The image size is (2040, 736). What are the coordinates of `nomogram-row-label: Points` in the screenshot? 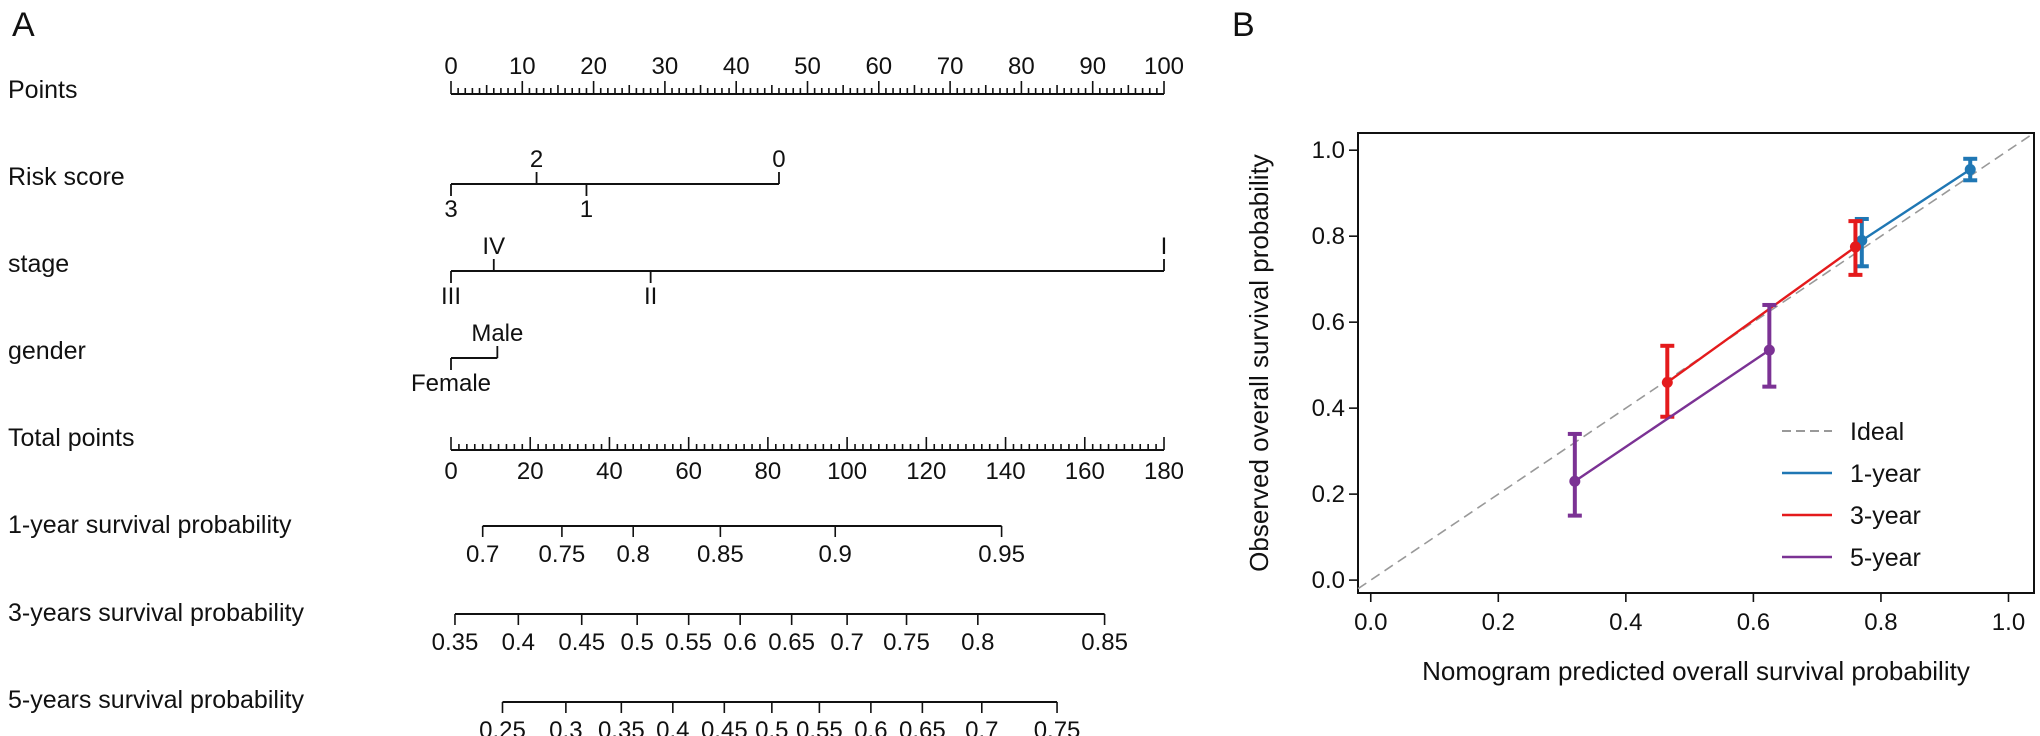 It's located at (42, 90).